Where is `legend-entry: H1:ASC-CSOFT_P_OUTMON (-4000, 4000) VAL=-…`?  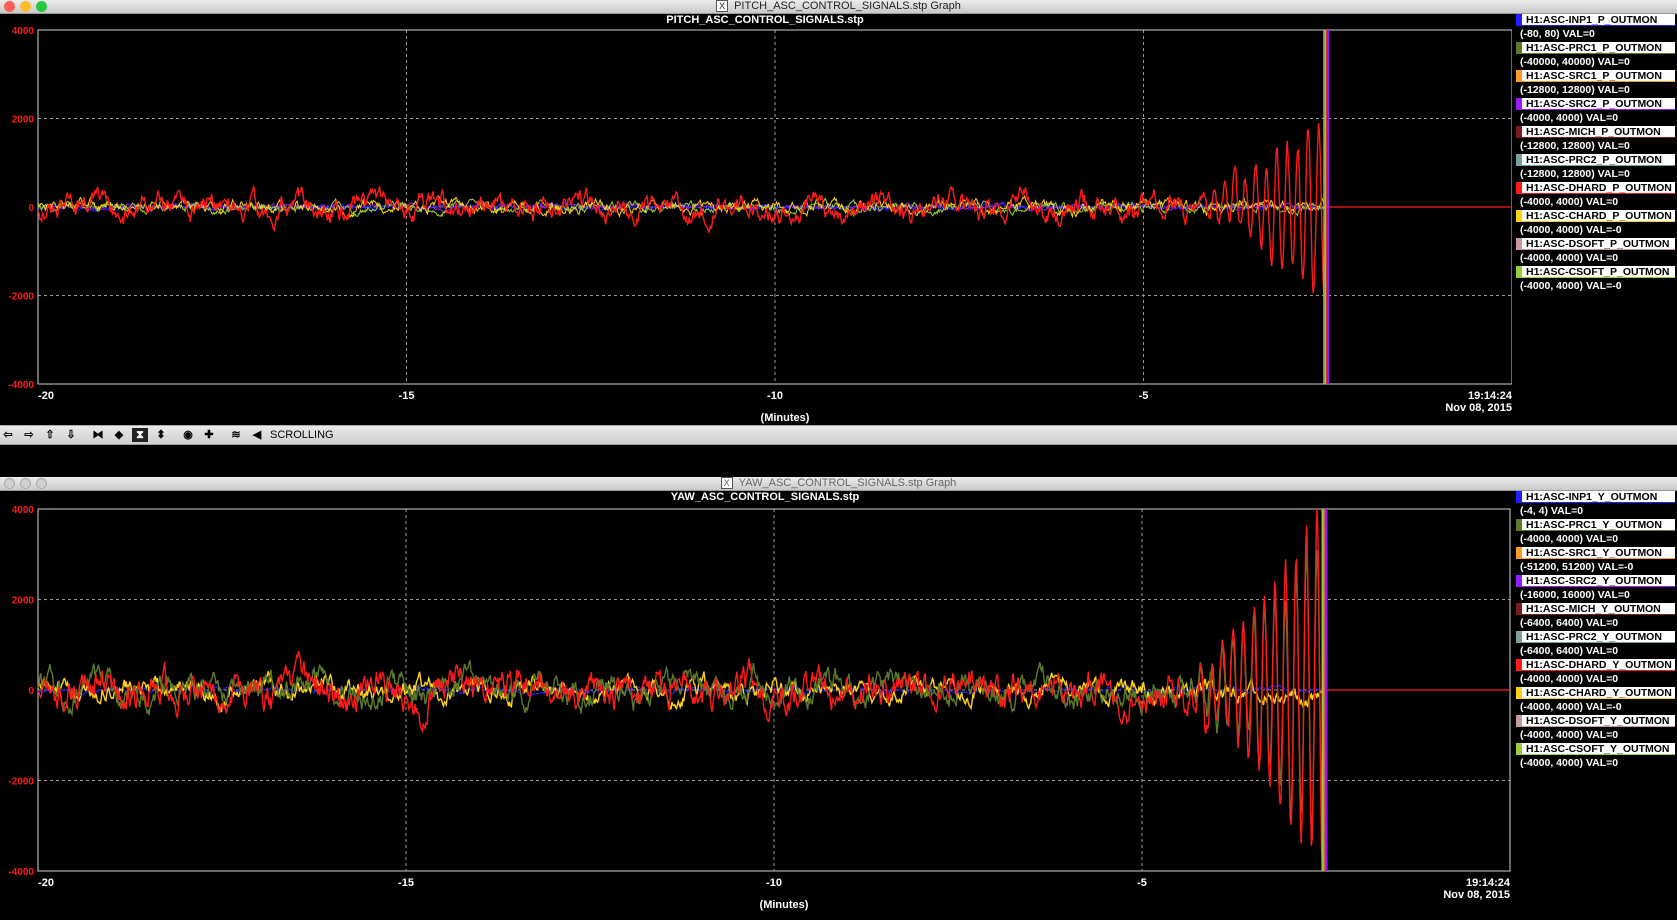 legend-entry: H1:ASC-CSOFT_P_OUTMON (-4000, 4000) VAL=-… is located at coordinates (1596, 280).